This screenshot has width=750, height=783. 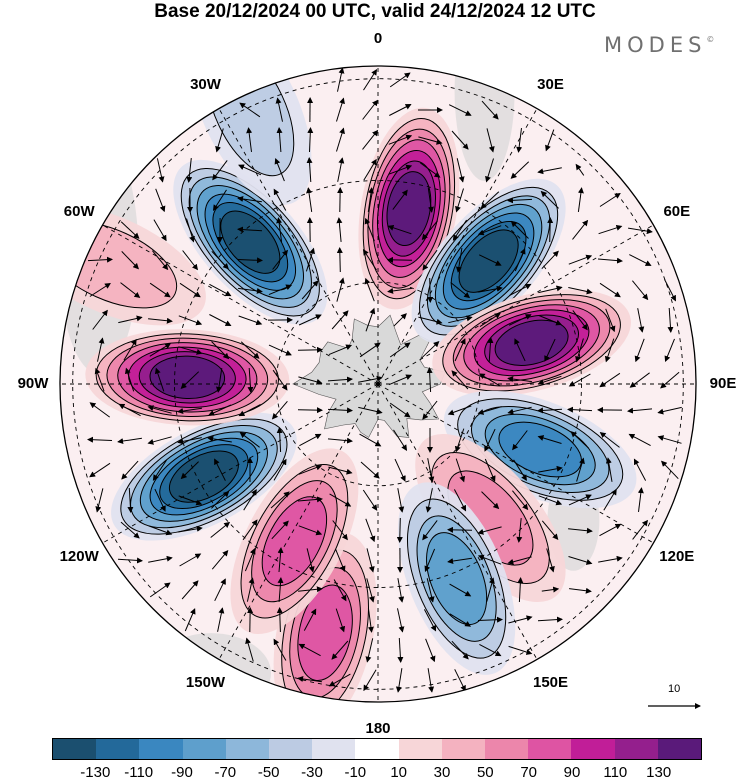 What do you see at coordinates (615, 772) in the screenshot?
I see `colorbar-tick-label: 110` at bounding box center [615, 772].